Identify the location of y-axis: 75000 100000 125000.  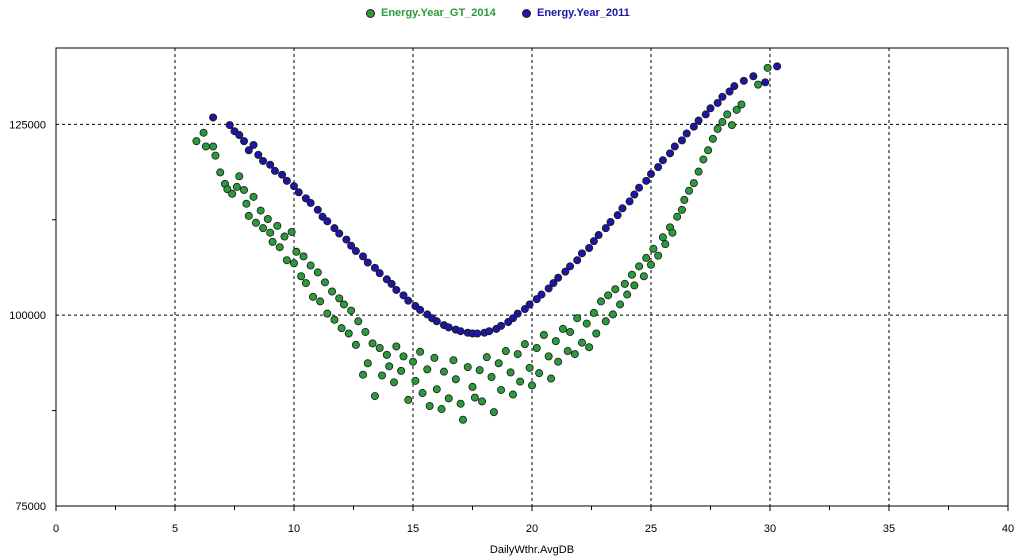
(27, 316).